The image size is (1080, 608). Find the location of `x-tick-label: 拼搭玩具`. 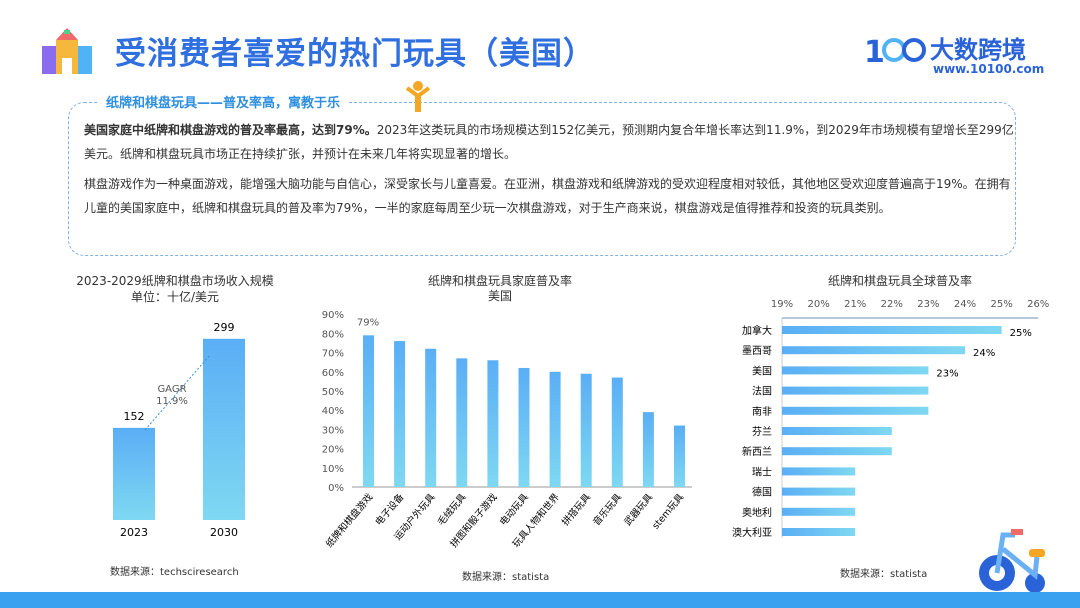

x-tick-label: 拼搭玩具 is located at coordinates (576, 509).